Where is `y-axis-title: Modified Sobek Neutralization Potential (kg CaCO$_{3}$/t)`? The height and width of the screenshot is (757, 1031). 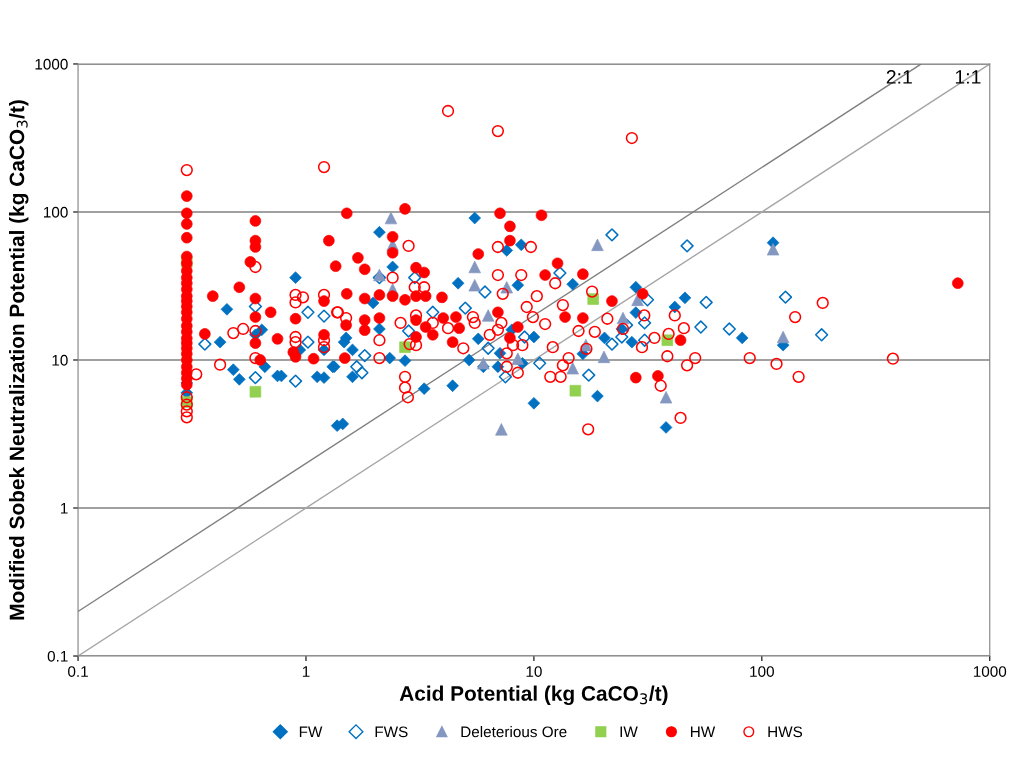 y-axis-title: Modified Sobek Neutralization Potential (kg CaCO$_{3}$/t) is located at coordinates (18, 360).